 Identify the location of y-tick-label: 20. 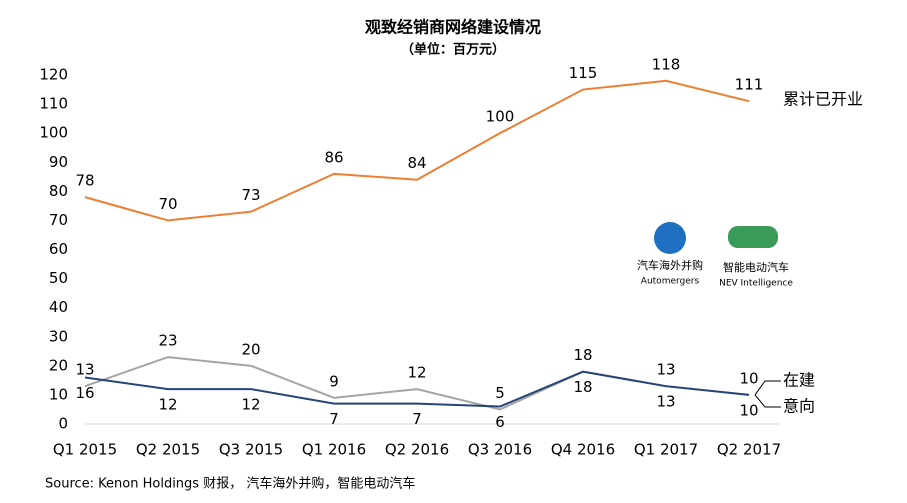
(58, 365).